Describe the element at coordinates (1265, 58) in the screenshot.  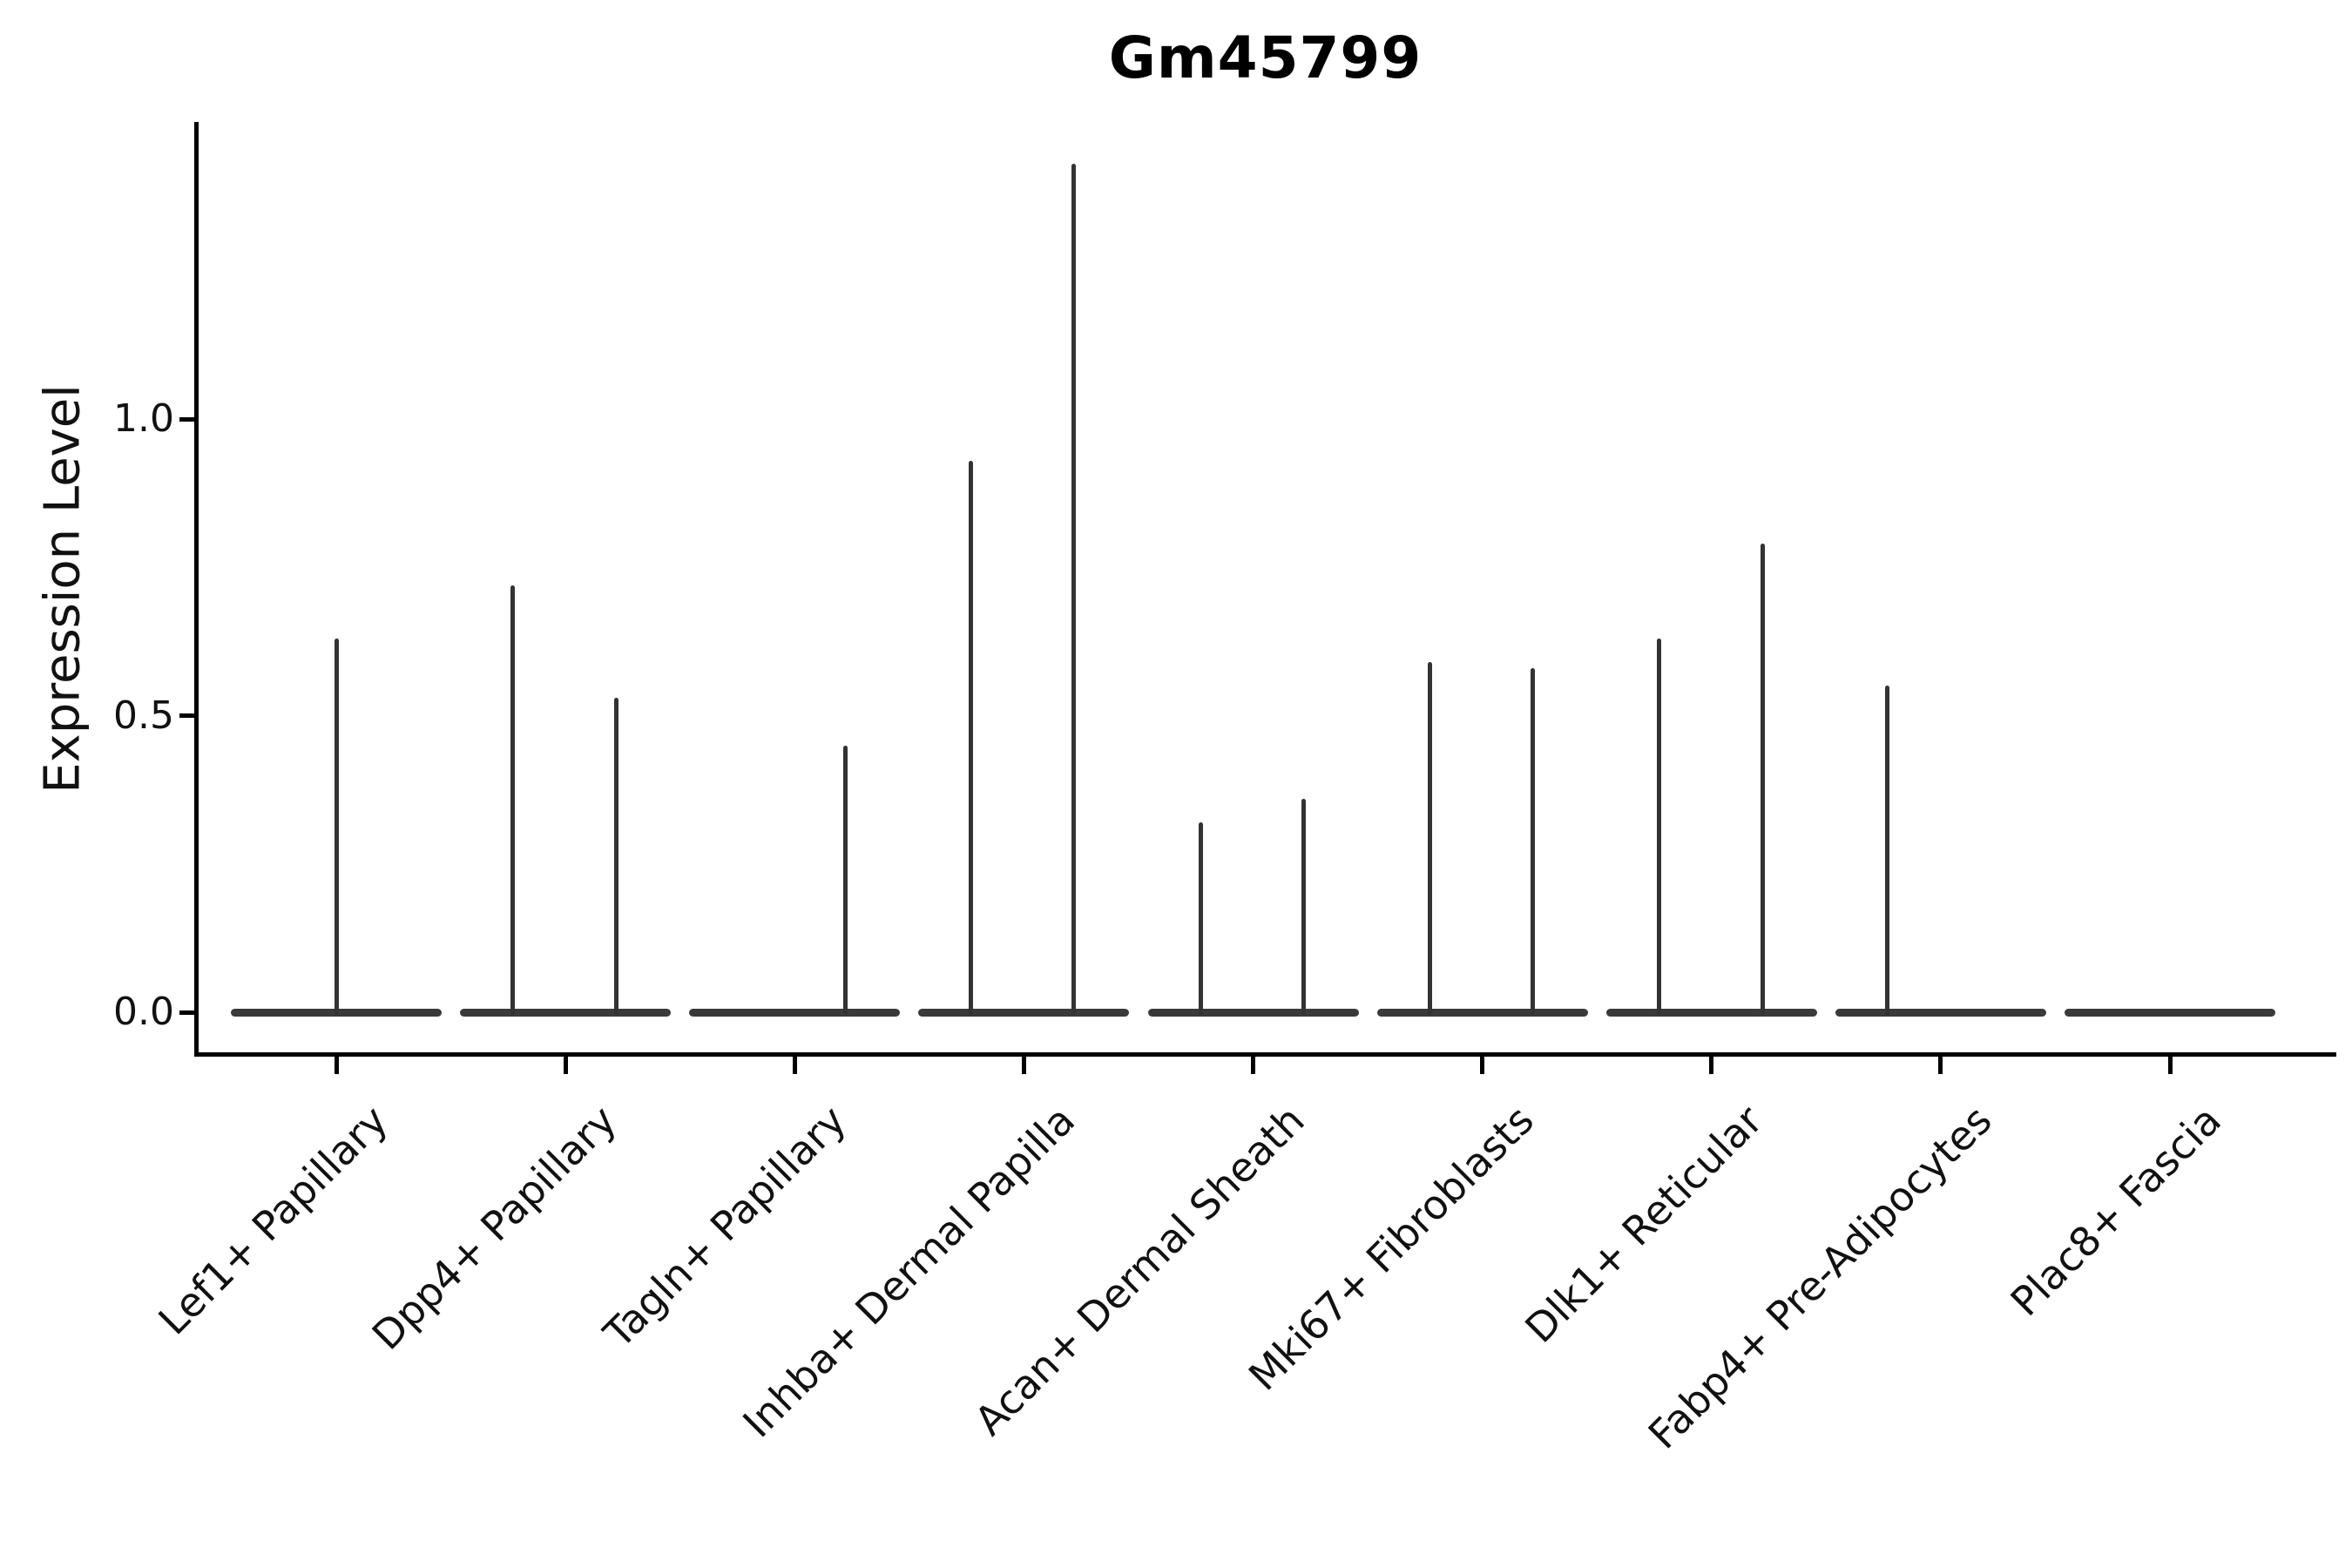
I see `page-title: Gm45799` at that location.